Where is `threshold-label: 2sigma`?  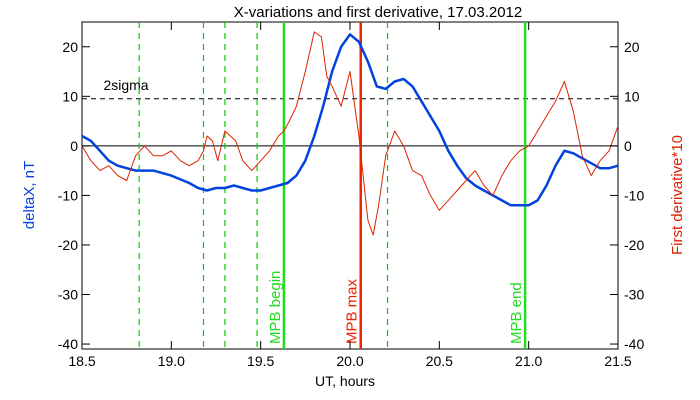 threshold-label: 2sigma is located at coordinates (125, 85).